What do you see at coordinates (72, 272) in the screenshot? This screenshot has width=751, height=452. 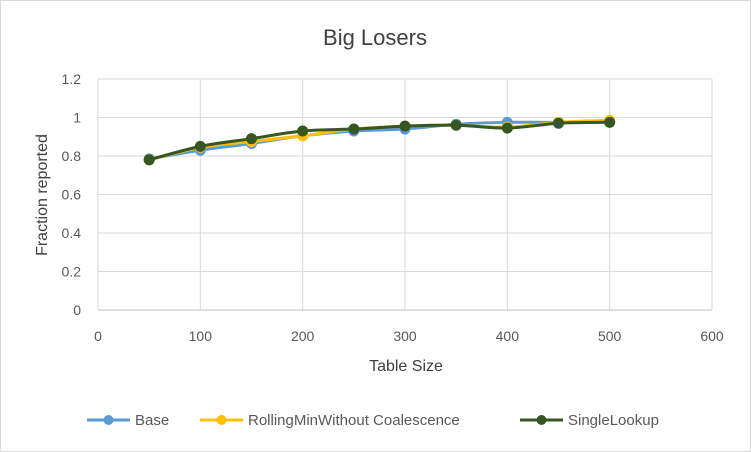 I see `y-tick-label: 0.2` at bounding box center [72, 272].